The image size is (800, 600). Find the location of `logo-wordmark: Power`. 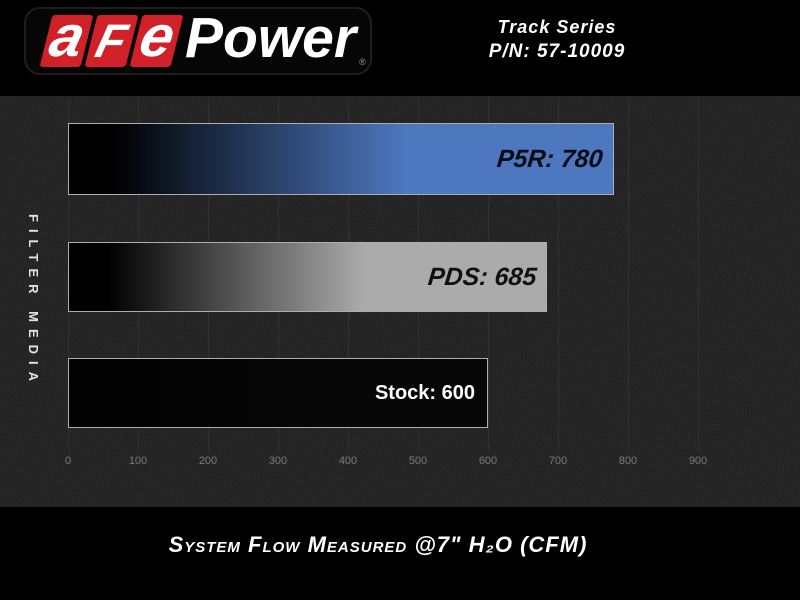

logo-wordmark: Power is located at coordinates (271, 37).